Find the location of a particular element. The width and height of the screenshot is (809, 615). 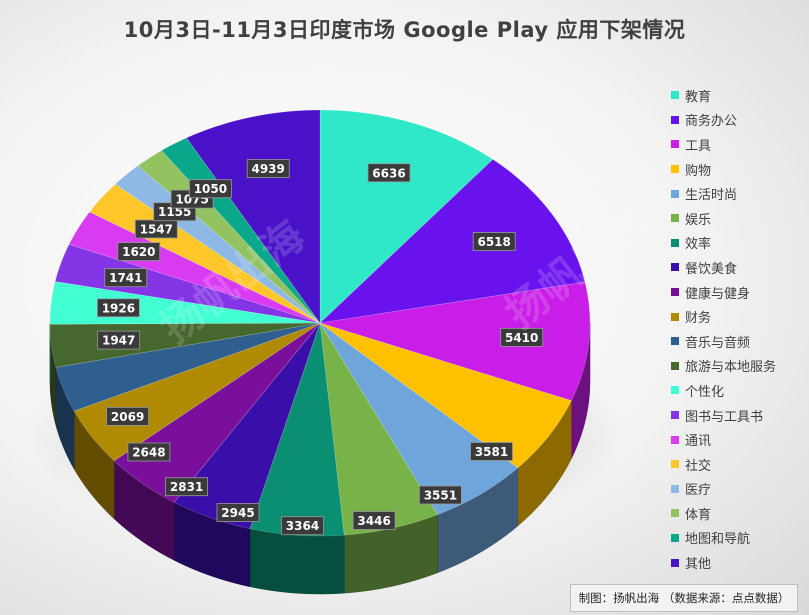

legend-item-音乐与音频: 音乐与音频 is located at coordinates (740, 341).